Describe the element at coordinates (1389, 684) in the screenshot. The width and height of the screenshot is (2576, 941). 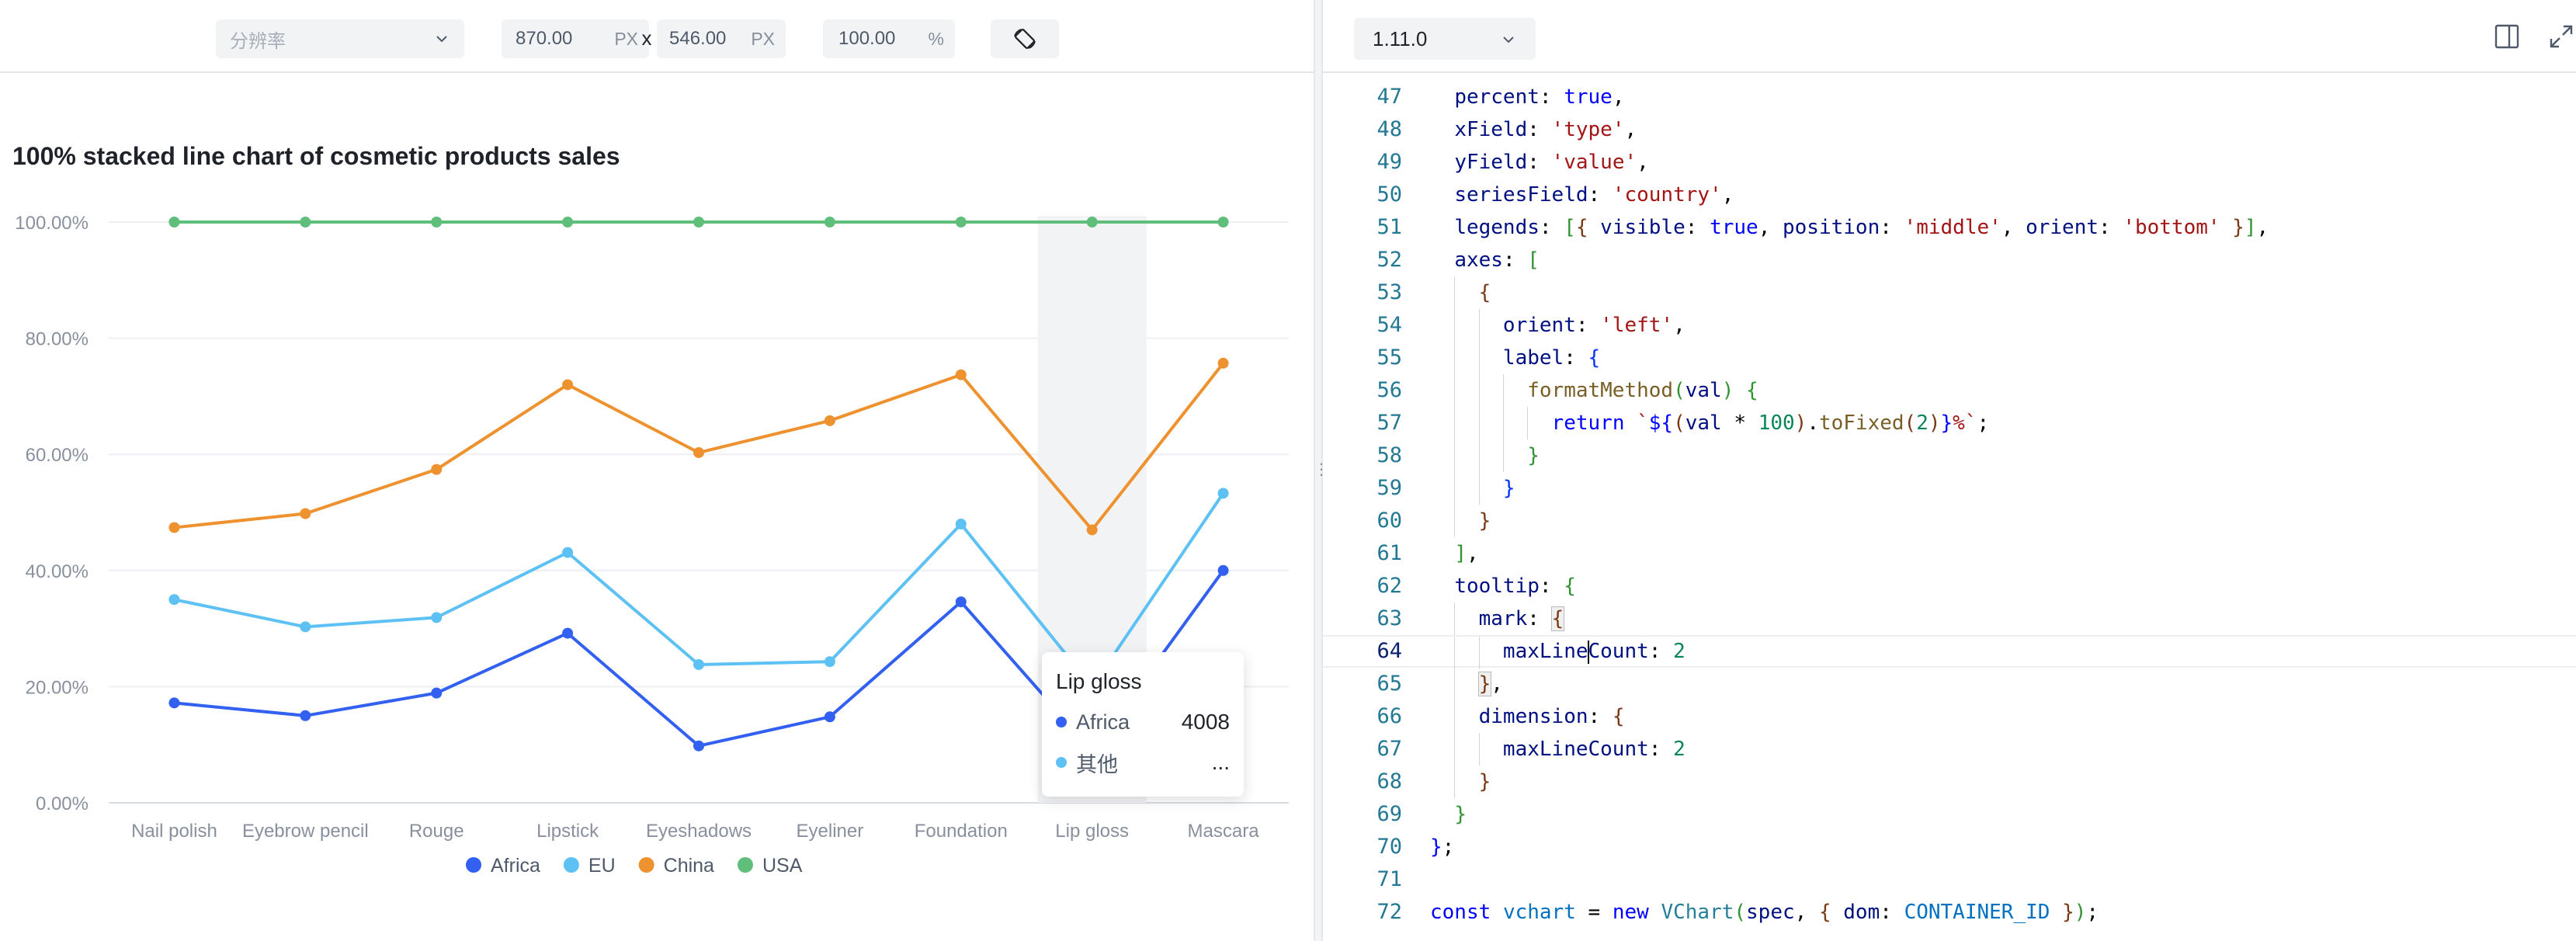
I see `line-number: 65` at that location.